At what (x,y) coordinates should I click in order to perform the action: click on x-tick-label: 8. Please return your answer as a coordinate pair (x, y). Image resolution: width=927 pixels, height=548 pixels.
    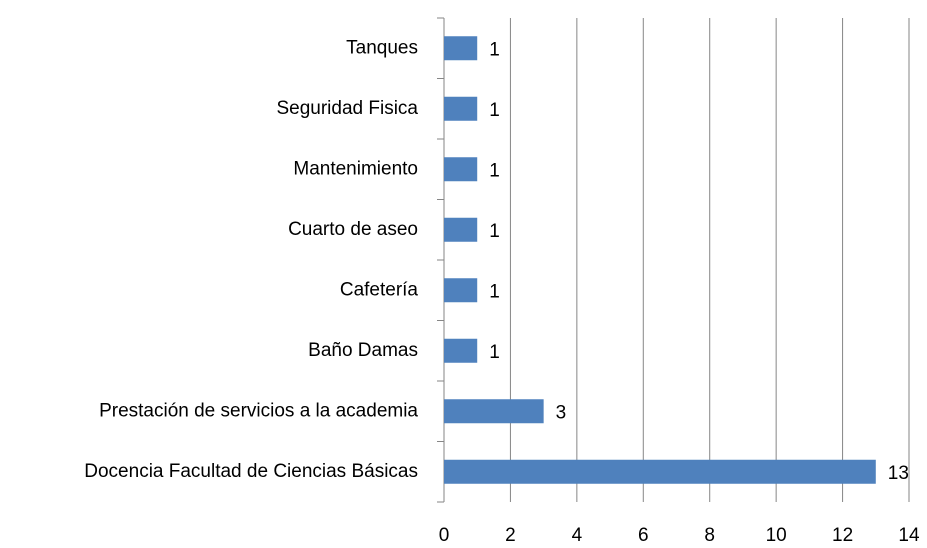
    Looking at the image, I should click on (709, 535).